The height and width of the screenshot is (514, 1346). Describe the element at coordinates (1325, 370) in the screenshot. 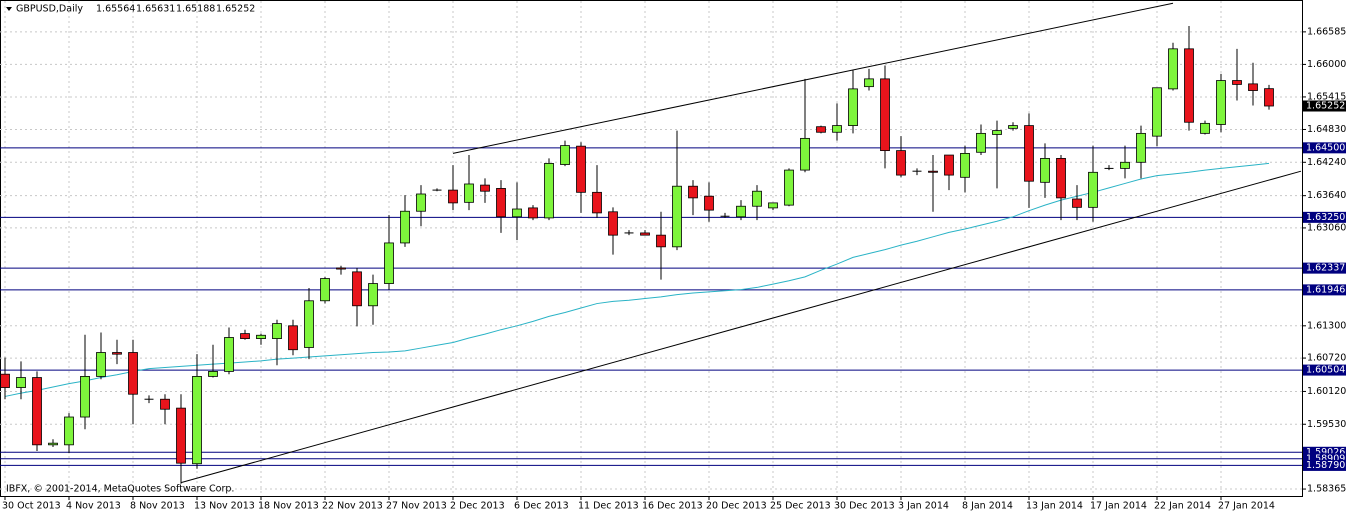

I see `level-label: 1.60504` at that location.